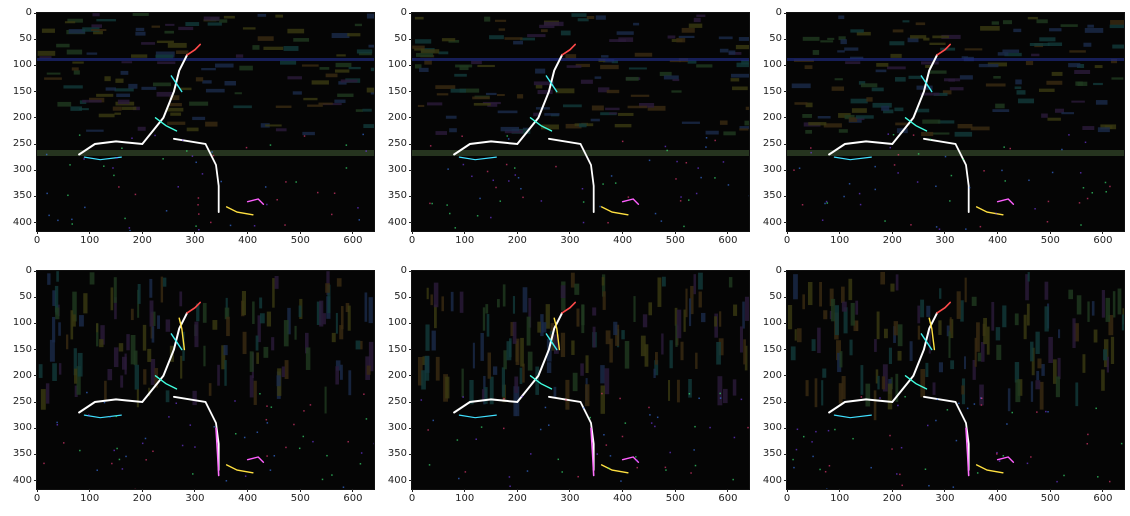 This screenshot has width=1130, height=516. Describe the element at coordinates (955, 380) in the screenshot. I see `image-panel-r1-c2` at that location.